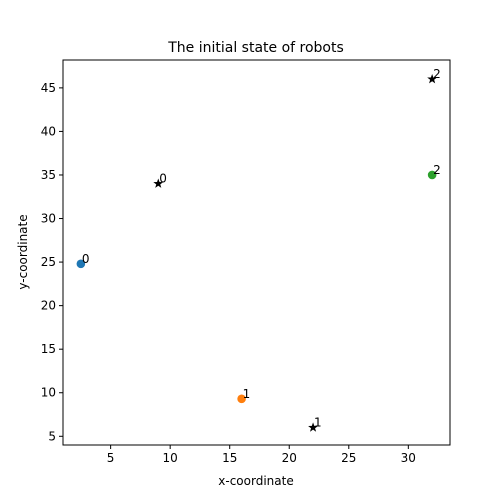 Image resolution: width=500 pixels, height=504 pixels. Describe the element at coordinates (170, 458) in the screenshot. I see `x-tick-label: 10` at that location.